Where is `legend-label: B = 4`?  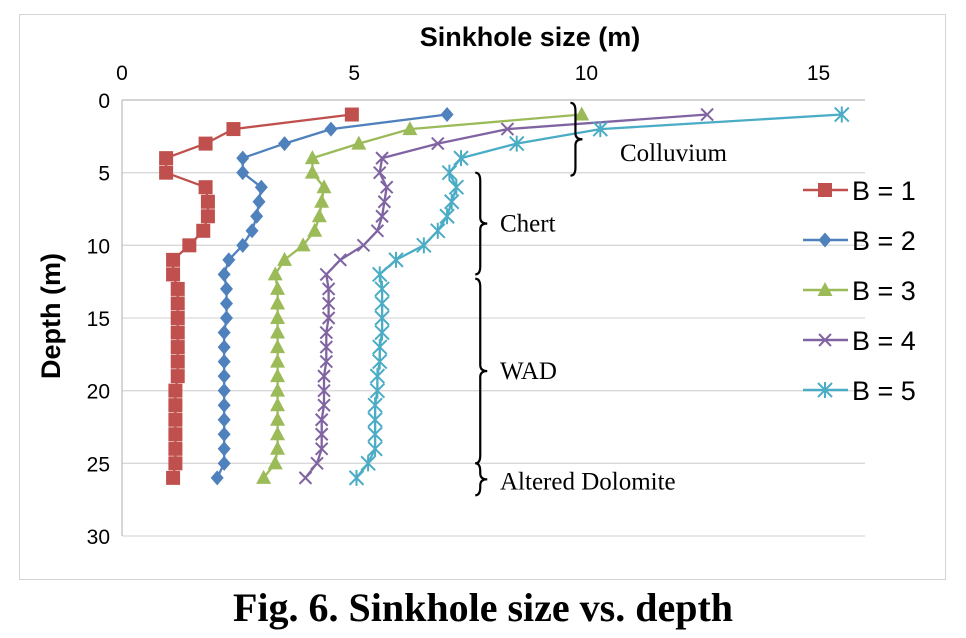
legend-label: B = 4 is located at coordinates (884, 341).